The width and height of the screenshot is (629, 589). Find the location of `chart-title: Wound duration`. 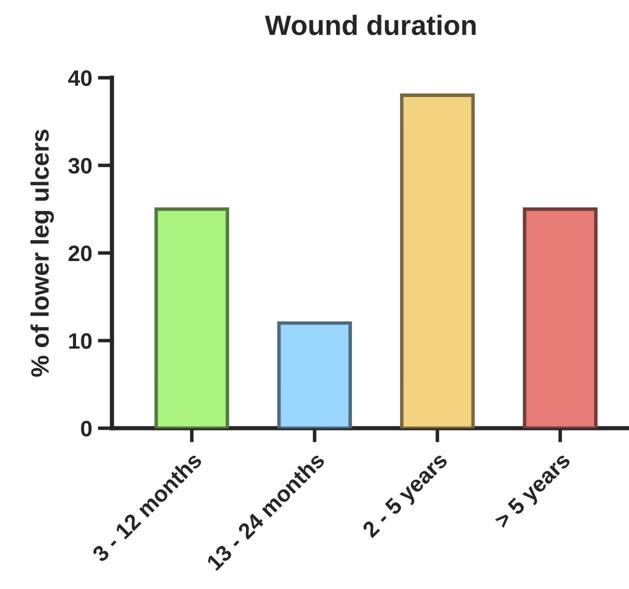

chart-title: Wound duration is located at coordinates (370, 25).